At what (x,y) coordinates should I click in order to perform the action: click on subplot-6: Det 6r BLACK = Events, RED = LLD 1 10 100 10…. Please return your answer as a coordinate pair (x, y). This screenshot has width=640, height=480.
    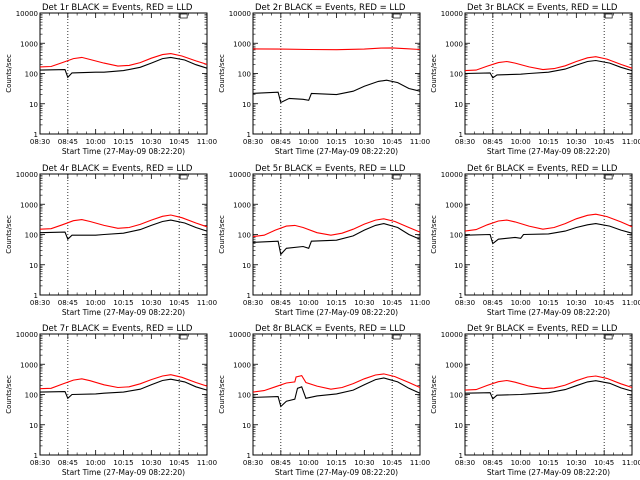
    Looking at the image, I should click on (535, 240).